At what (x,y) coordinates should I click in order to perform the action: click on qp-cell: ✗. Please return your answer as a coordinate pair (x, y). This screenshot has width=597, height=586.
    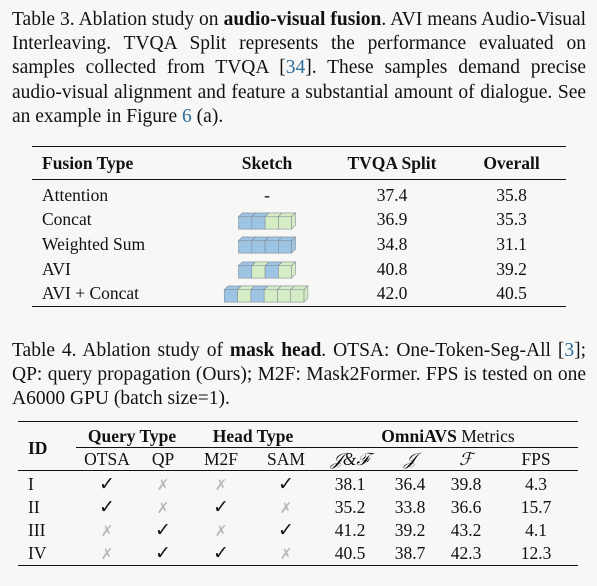
    Looking at the image, I should click on (163, 484).